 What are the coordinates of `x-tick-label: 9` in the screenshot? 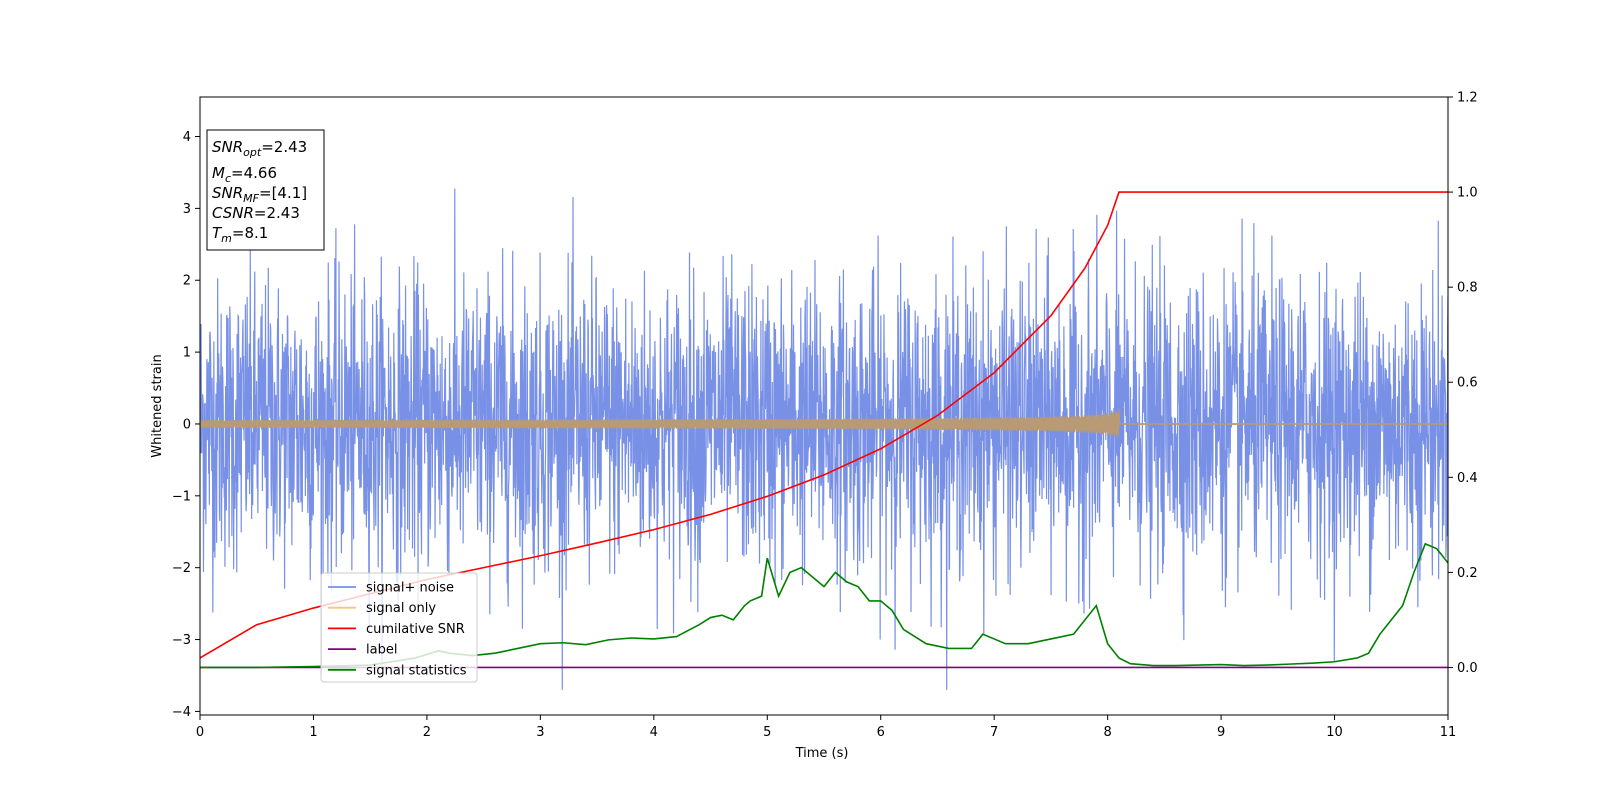 It's located at (1221, 732).